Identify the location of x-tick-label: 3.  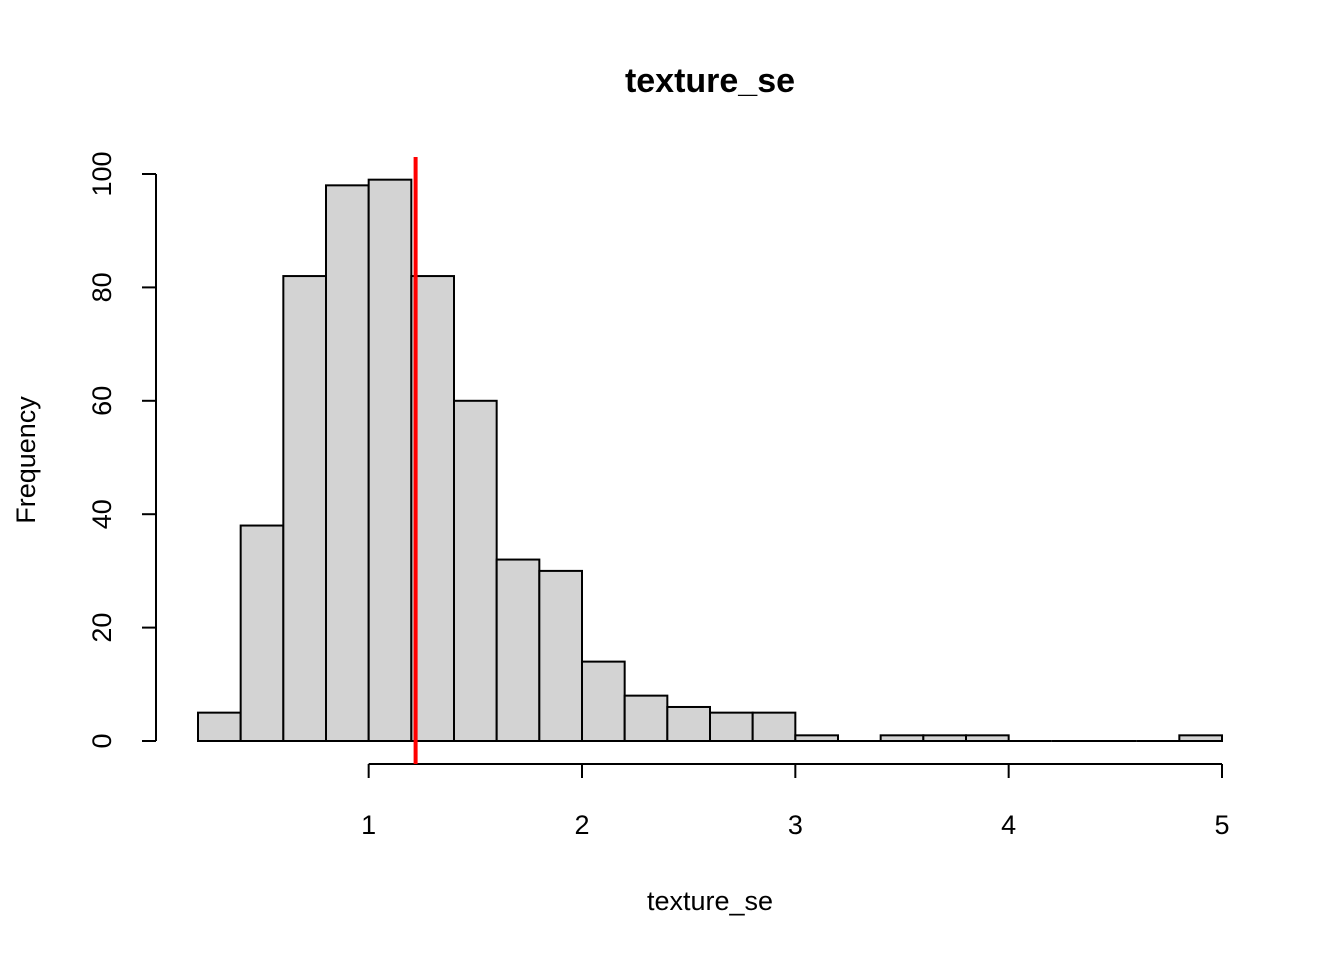
(795, 825).